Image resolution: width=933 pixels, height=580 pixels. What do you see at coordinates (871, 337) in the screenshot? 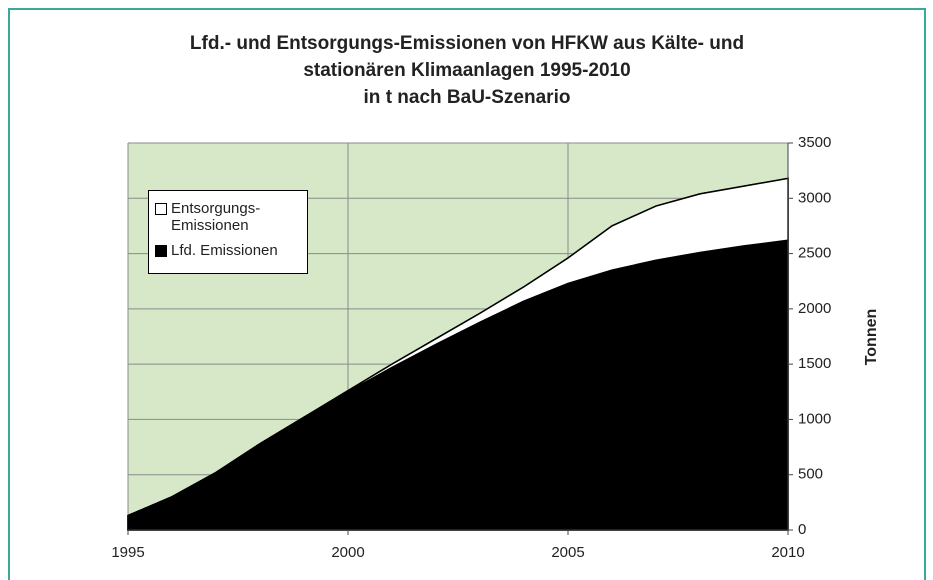
I see `y-axis-label: Tonnen` at bounding box center [871, 337].